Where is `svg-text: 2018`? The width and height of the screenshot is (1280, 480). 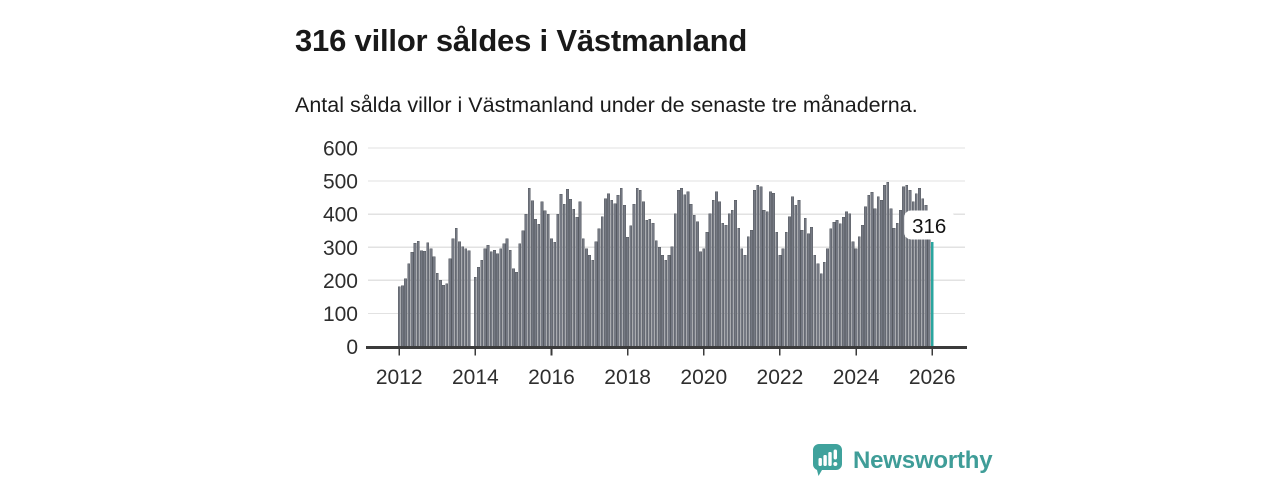 svg-text: 2018 is located at coordinates (627, 377).